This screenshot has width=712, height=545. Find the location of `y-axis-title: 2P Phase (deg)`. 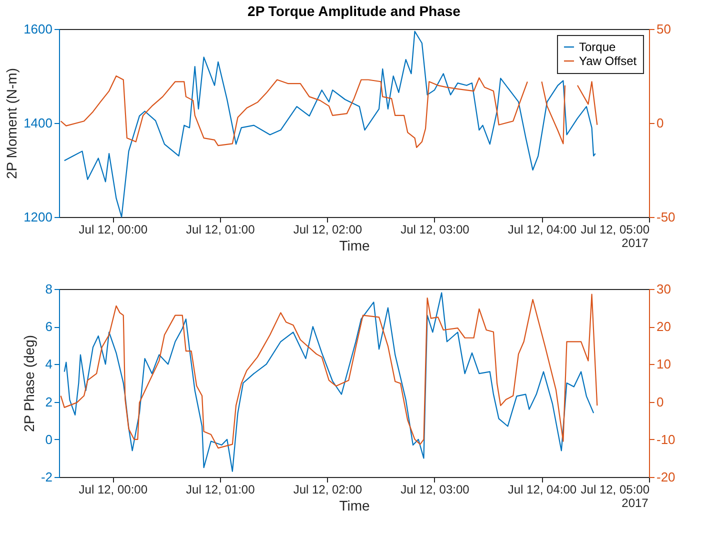

y-axis-title: 2P Phase (deg) is located at coordinates (28, 383).